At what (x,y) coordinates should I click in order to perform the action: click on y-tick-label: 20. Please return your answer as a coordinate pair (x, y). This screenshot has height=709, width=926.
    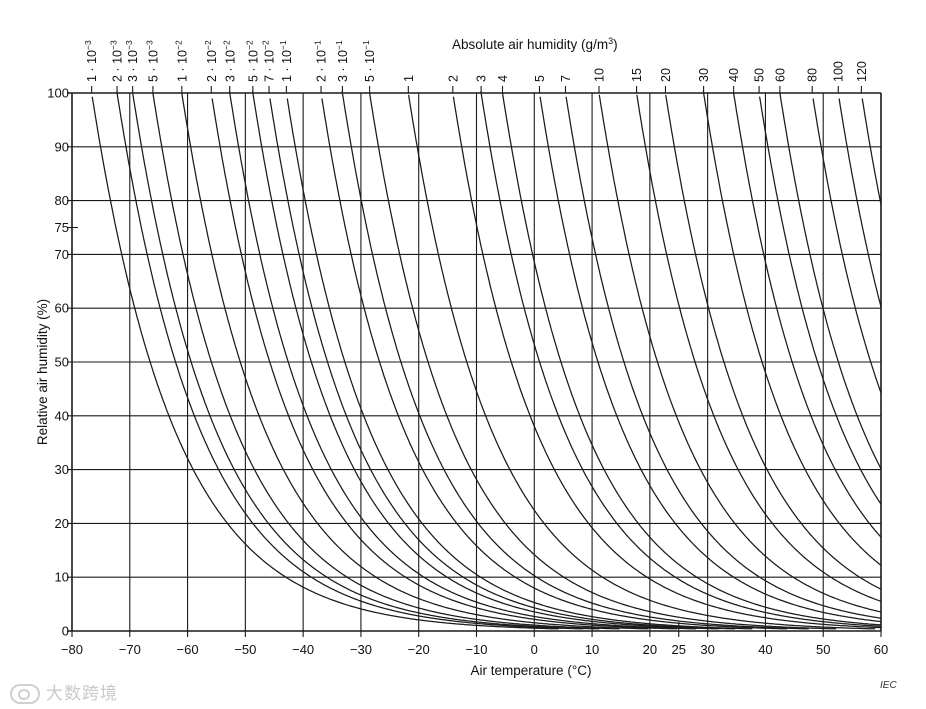
    Looking at the image, I should click on (62, 523).